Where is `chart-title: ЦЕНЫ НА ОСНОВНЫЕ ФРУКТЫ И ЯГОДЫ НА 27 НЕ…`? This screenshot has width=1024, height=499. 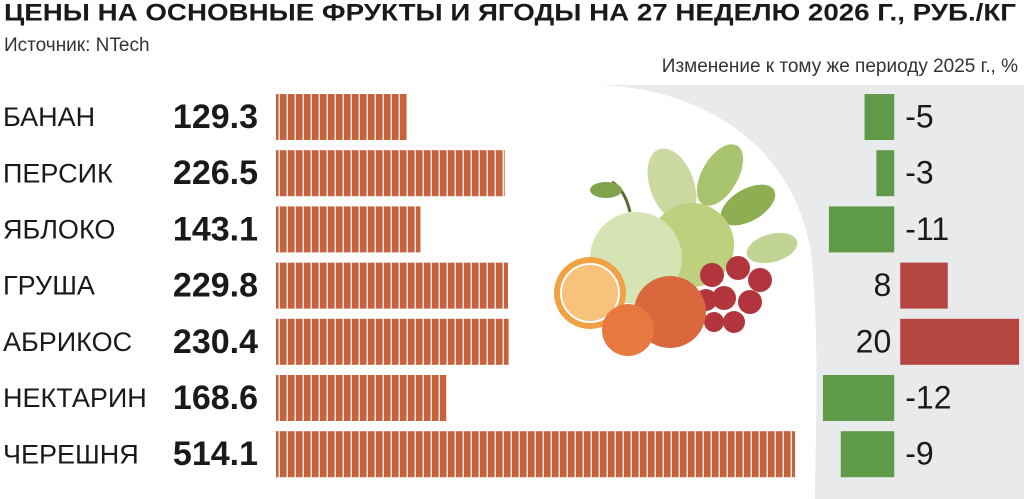 chart-title: ЦЕНЫ НА ОСНОВНЫЕ ФРУКТЫ И ЯГОДЫ НА 27 НЕ… is located at coordinates (510, 13).